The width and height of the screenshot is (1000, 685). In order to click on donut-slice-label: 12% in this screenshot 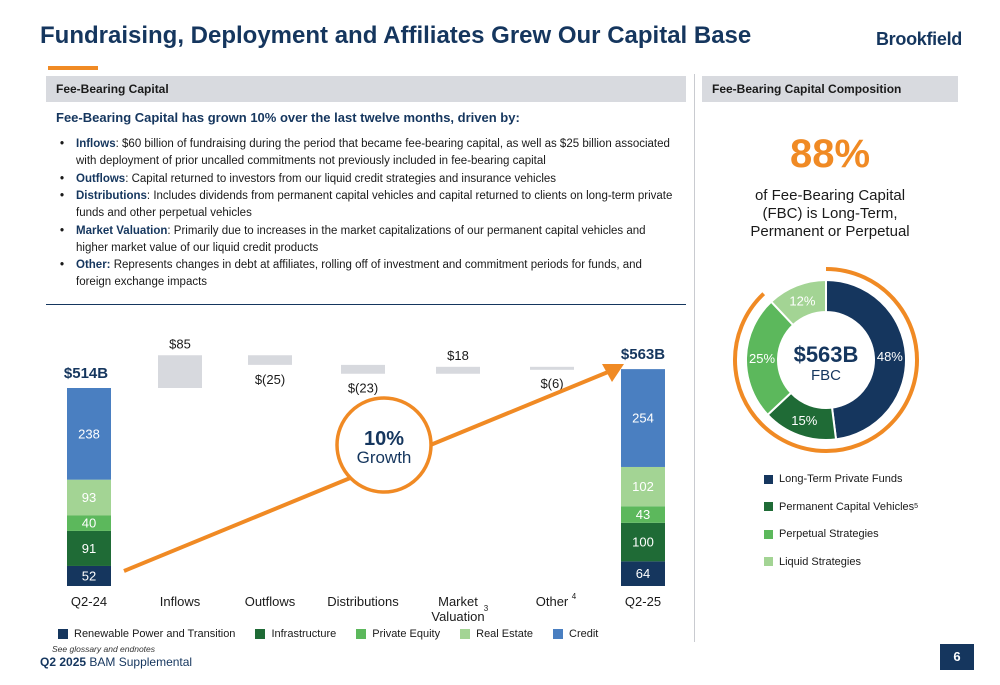, I will do `click(802, 300)`.